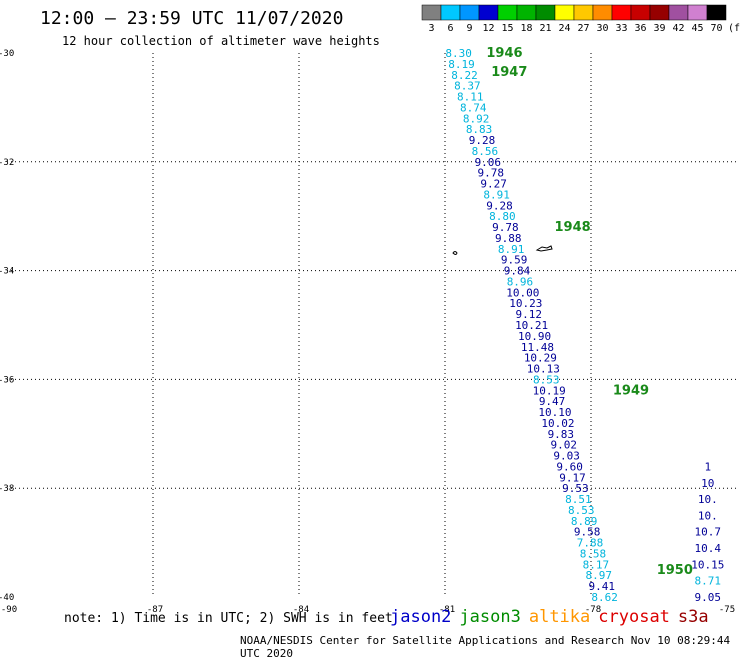 This screenshot has width=740, height=660. I want to click on time-label: 1949, so click(631, 390).